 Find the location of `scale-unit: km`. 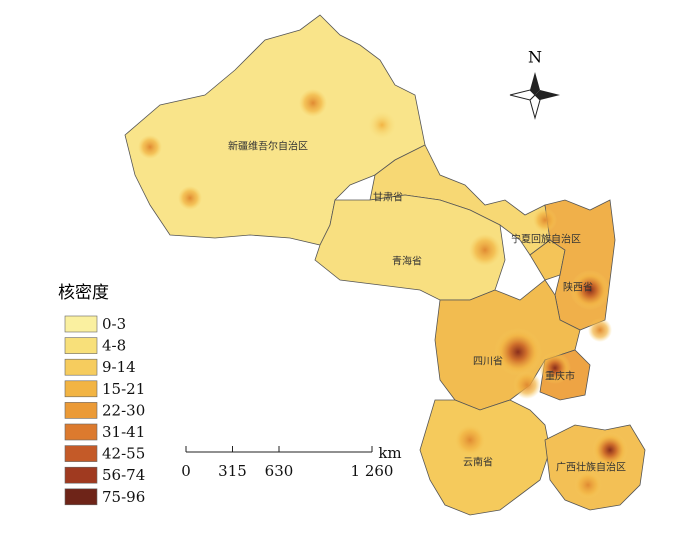

scale-unit: km is located at coordinates (389, 453).